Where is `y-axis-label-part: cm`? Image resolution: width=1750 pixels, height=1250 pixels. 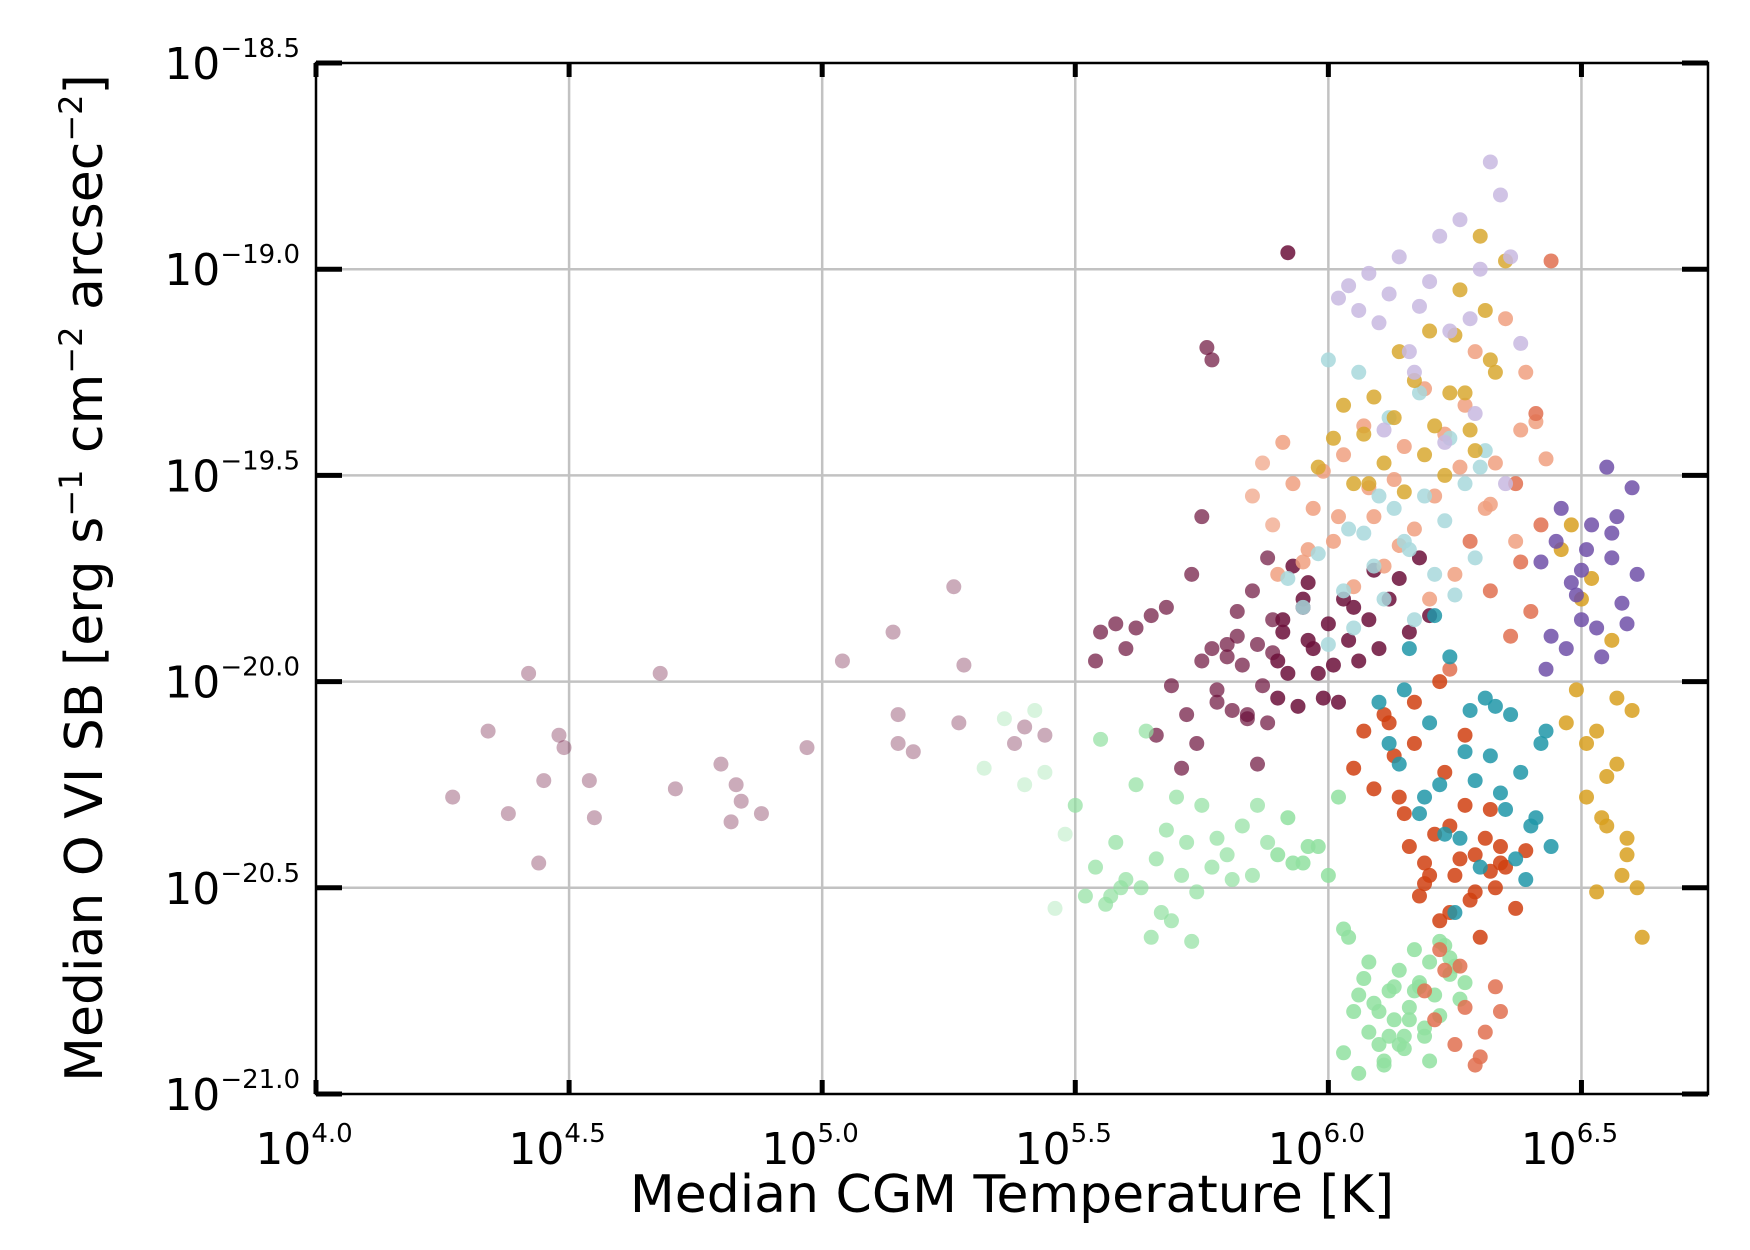 y-axis-label-part: cm is located at coordinates (85, 422).